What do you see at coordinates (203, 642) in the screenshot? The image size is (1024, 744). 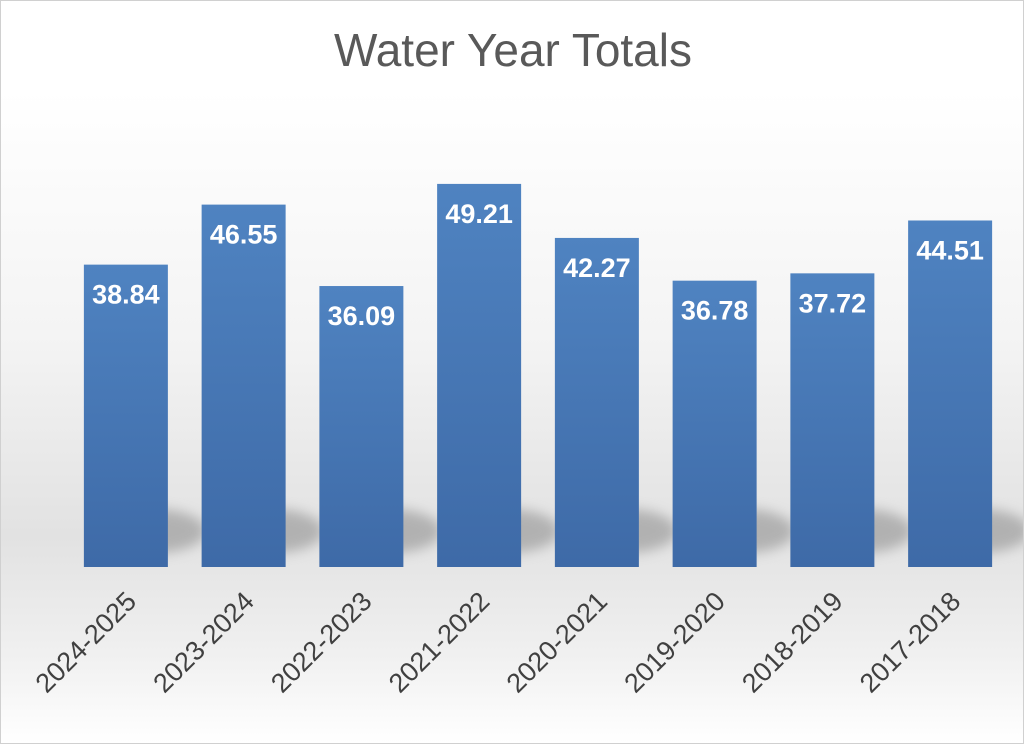 I see `x-tick-label: 2023-2024` at bounding box center [203, 642].